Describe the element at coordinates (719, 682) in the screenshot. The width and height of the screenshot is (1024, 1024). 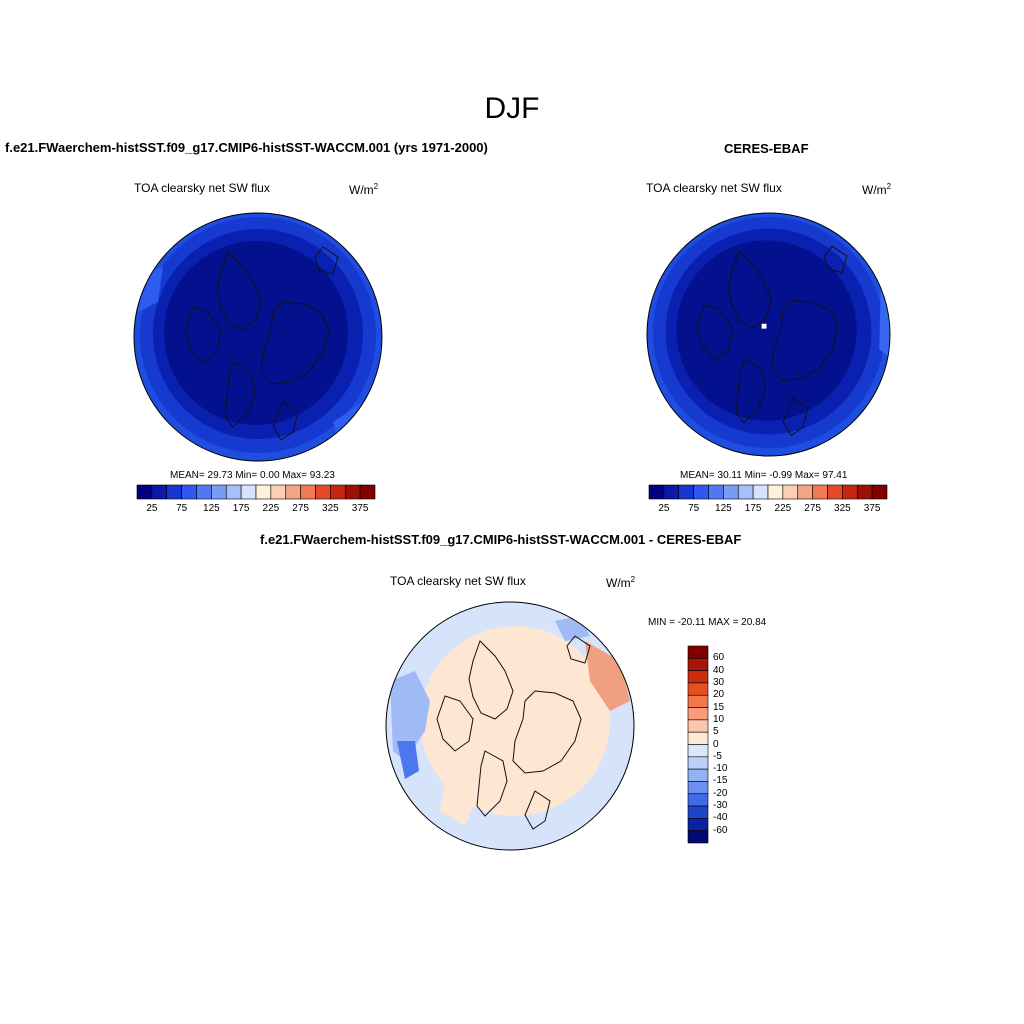
I see `diff-colorbar-tick-30: 30` at that location.